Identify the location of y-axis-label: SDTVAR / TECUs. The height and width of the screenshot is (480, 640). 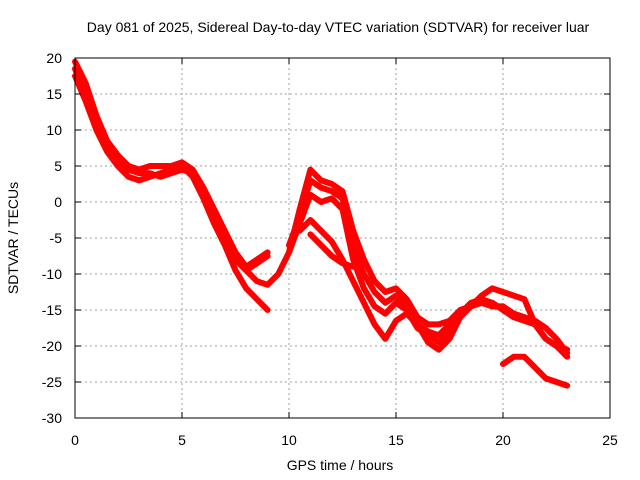
(13, 238).